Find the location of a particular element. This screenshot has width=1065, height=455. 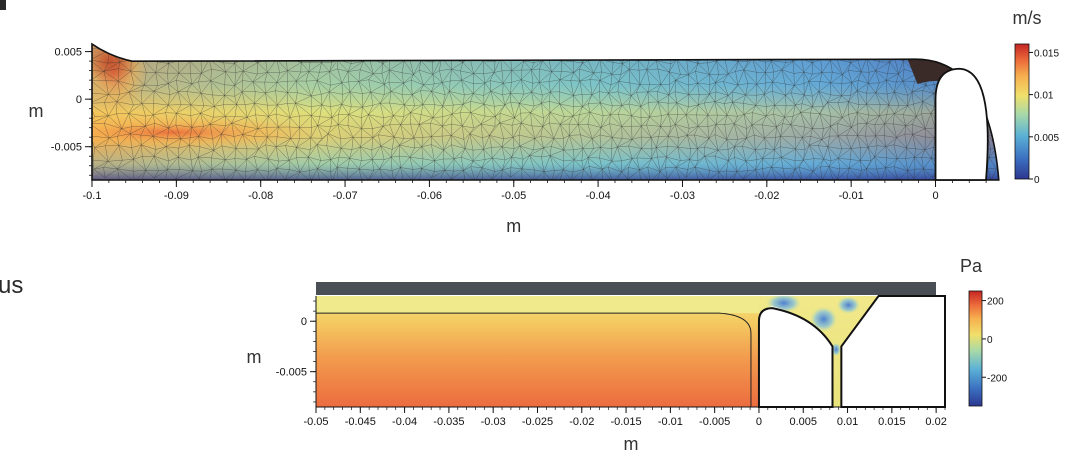

pressure-x-tick-label: -0.04 is located at coordinates (404, 422).